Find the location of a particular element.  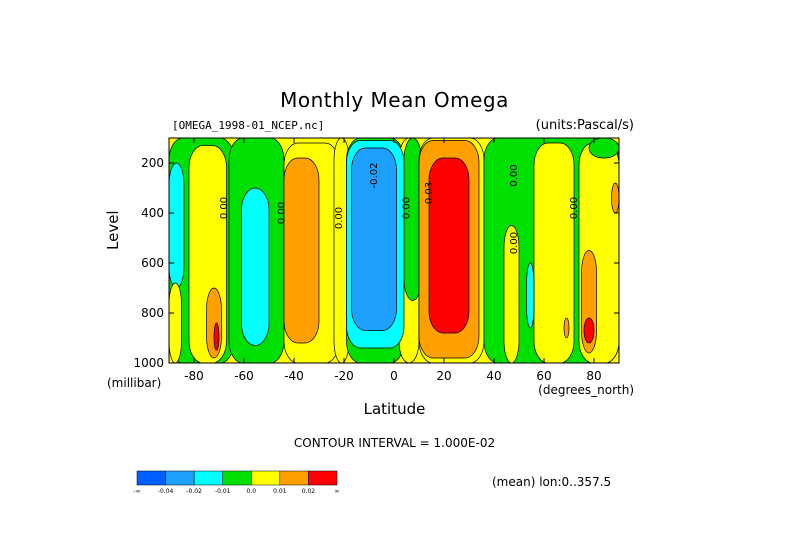

y-tick-label: 200 is located at coordinates (152, 163).